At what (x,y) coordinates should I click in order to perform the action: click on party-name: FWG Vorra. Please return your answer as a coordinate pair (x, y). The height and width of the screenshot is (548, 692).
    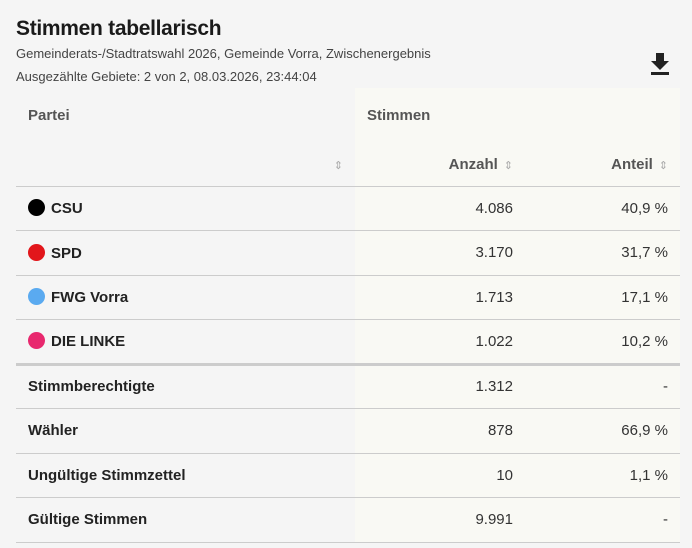
    Looking at the image, I should click on (185, 297).